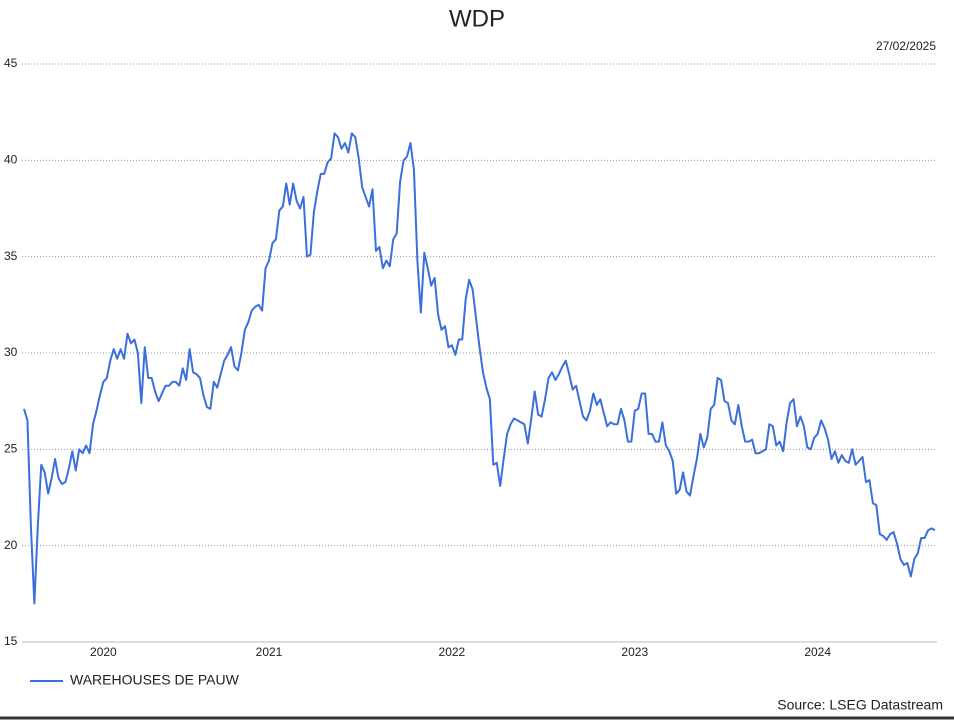 The image size is (954, 720). Describe the element at coordinates (11, 449) in the screenshot. I see `y-tick-label: 25` at that location.